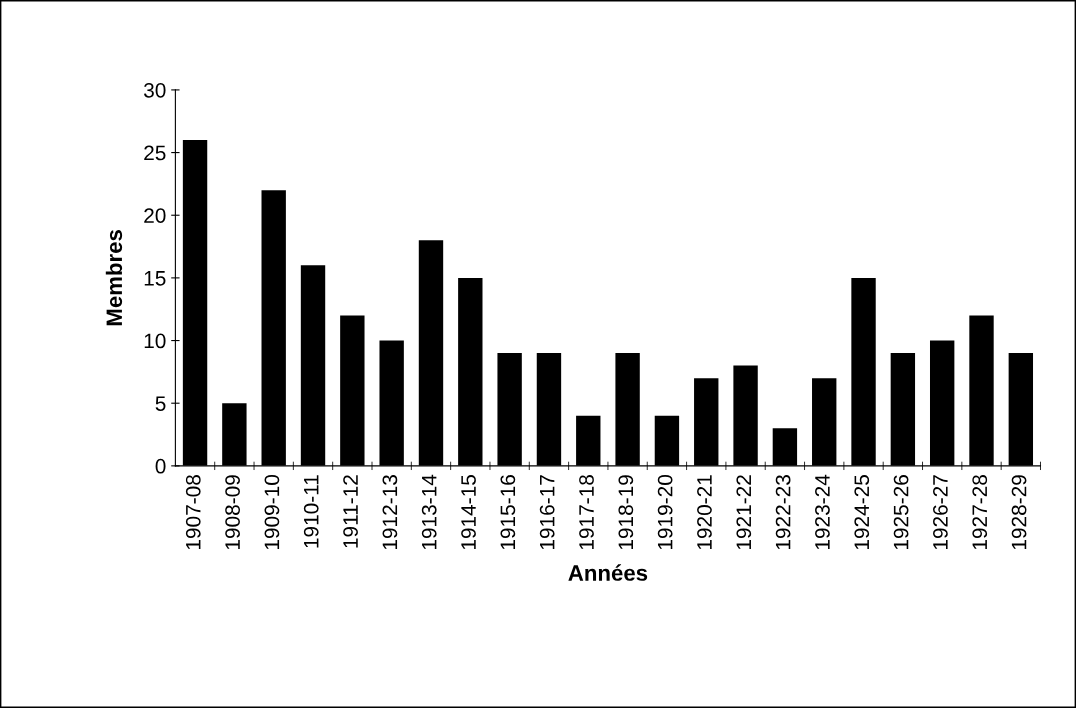 The image size is (1076, 708). What do you see at coordinates (350, 511) in the screenshot?
I see `x-tick-label: 1911-12` at bounding box center [350, 511].